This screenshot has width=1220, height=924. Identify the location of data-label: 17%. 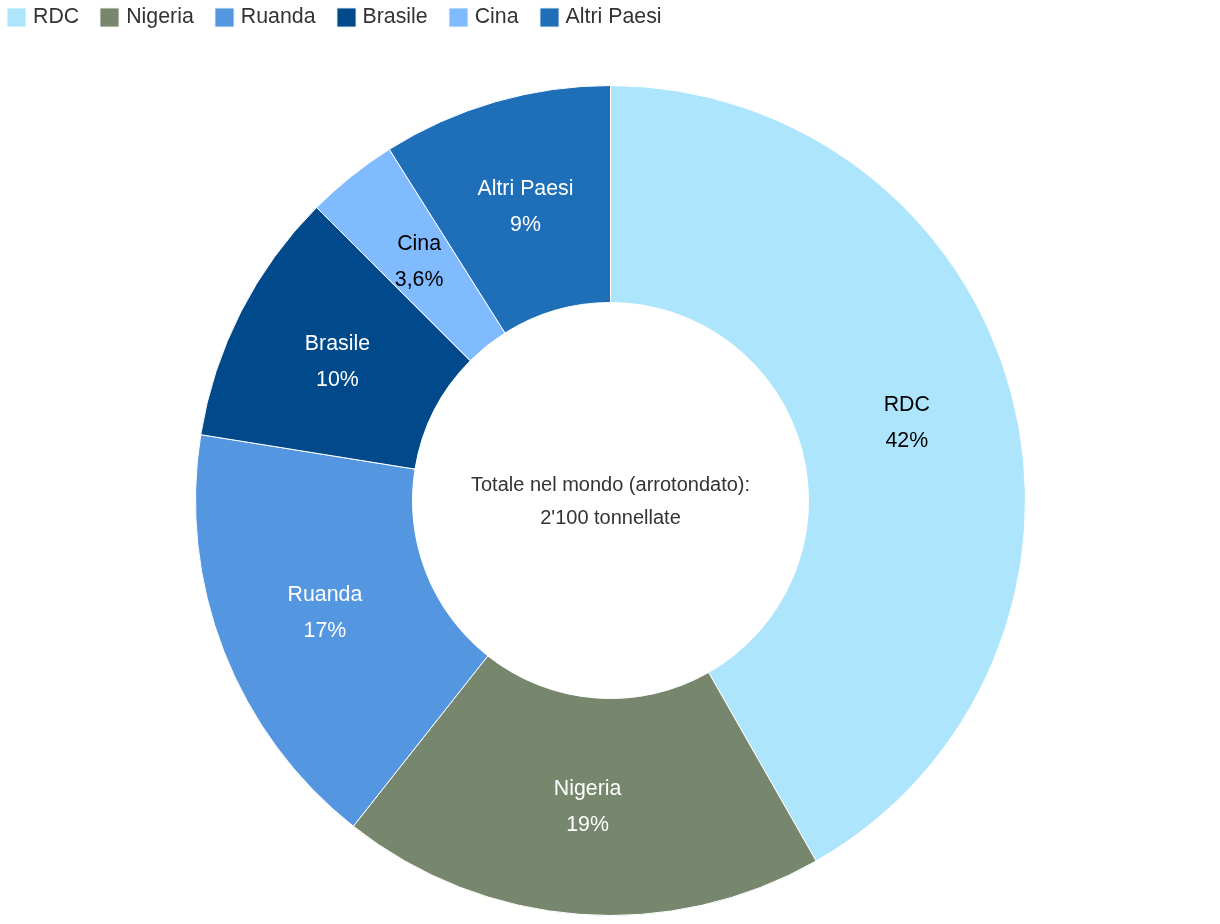
(325, 629).